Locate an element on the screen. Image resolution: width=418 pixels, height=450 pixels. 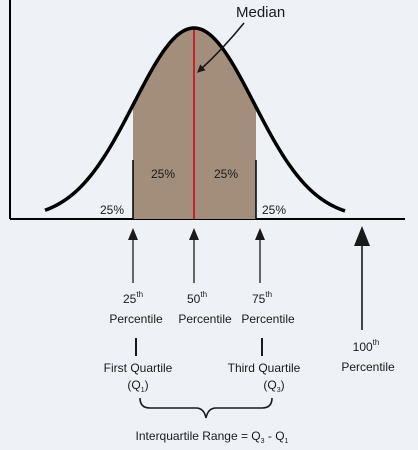
svg-text: 75th is located at coordinates (262, 298).